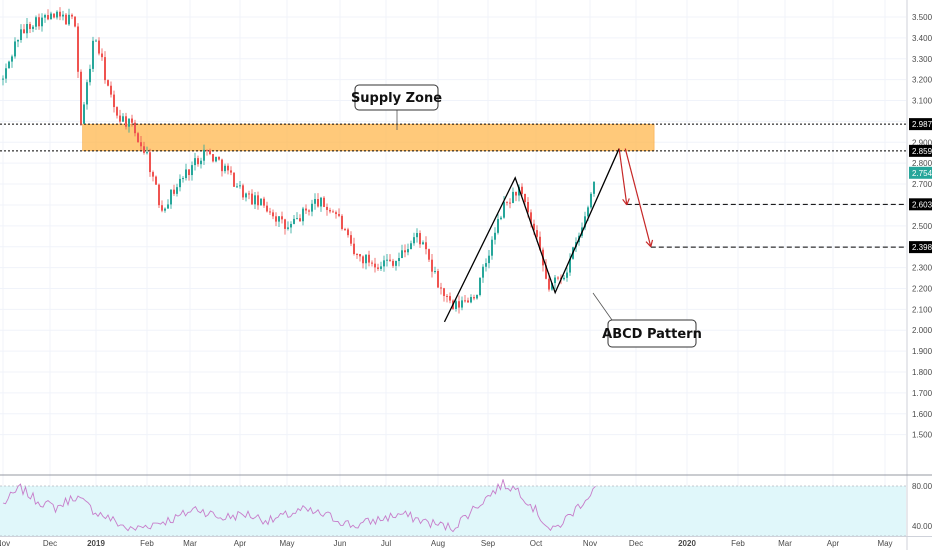  What do you see at coordinates (50, 543) in the screenshot?
I see `time-tick-label: Dec` at bounding box center [50, 543].